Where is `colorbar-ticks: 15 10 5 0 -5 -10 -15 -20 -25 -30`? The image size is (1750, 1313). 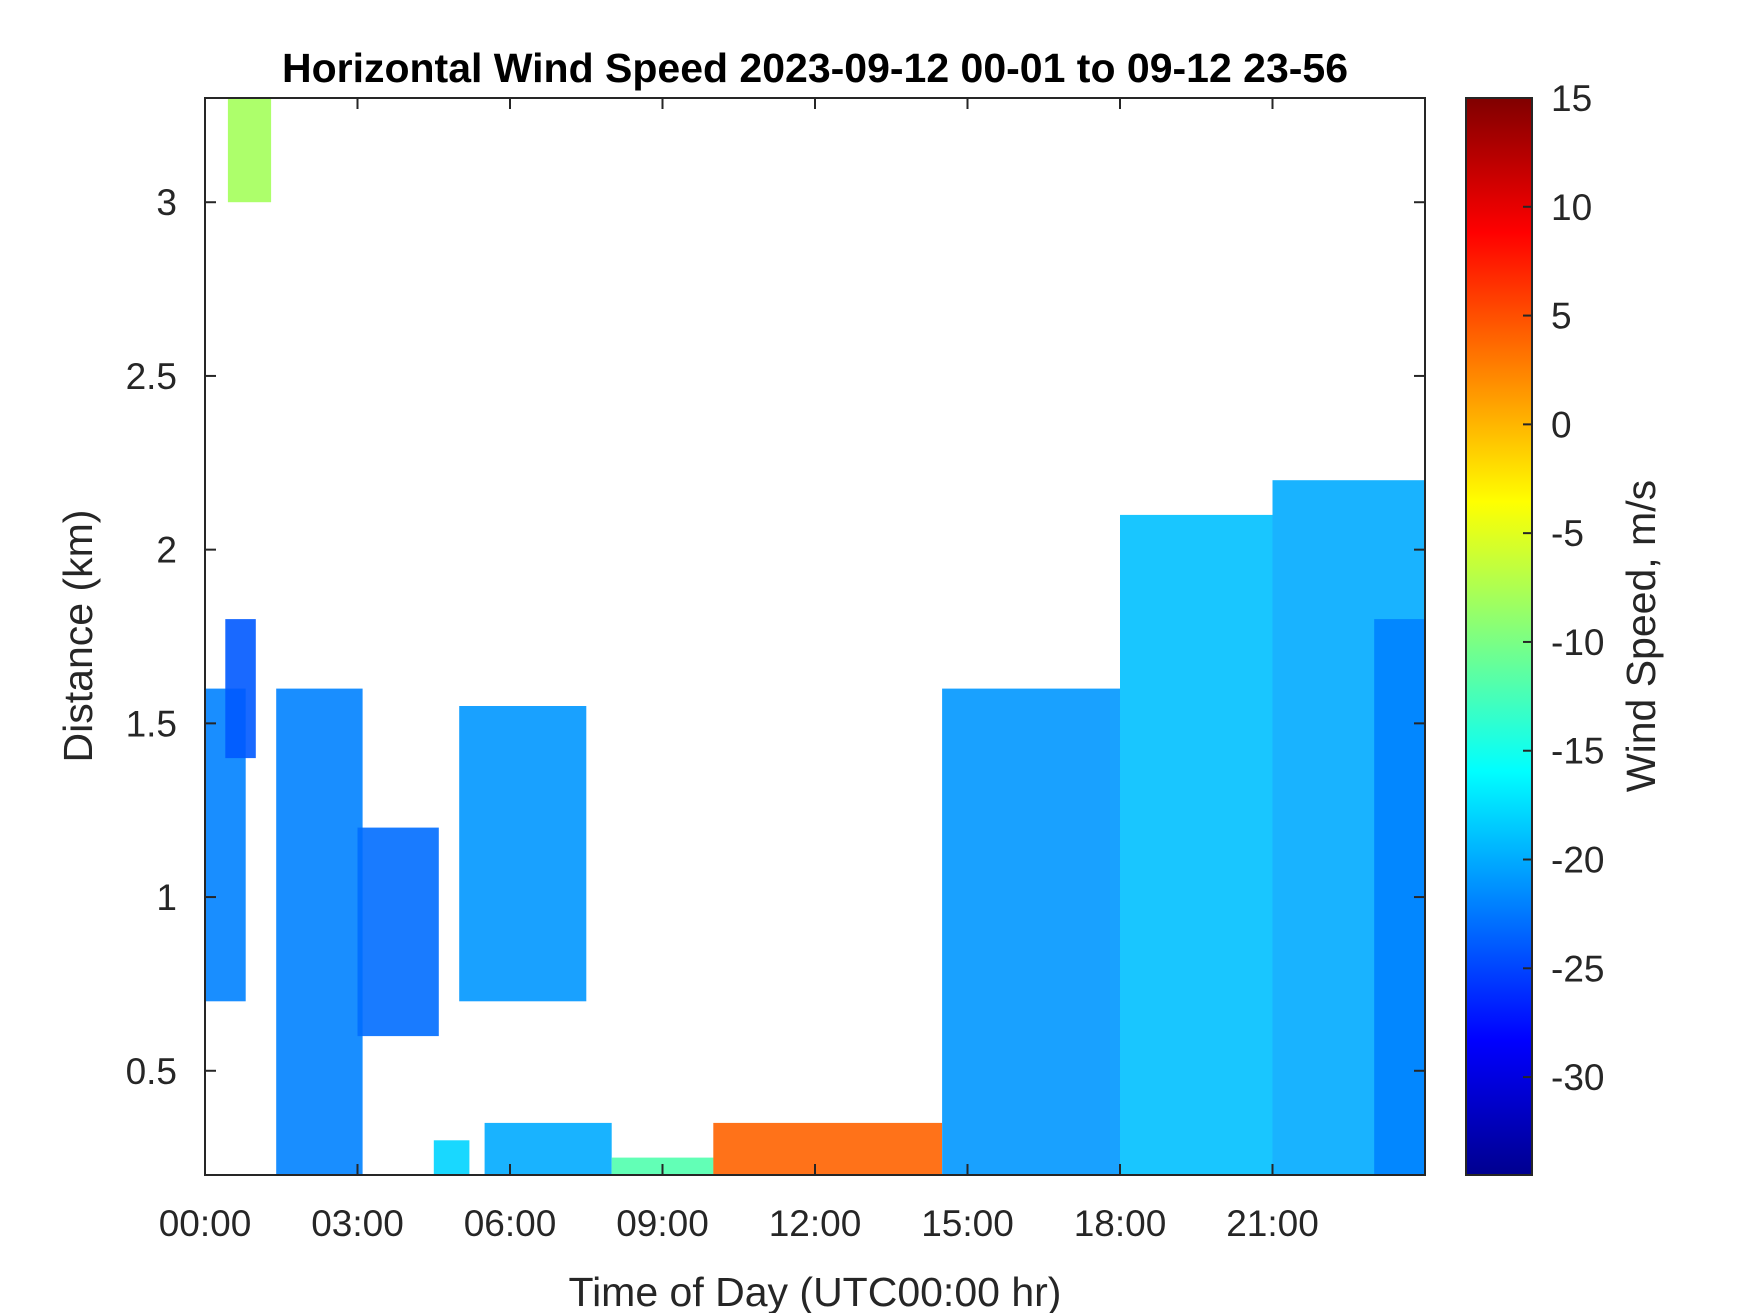 colorbar-ticks: 15 10 5 0 -5 -10 -15 -20 -25 -30 is located at coordinates (1563, 588).